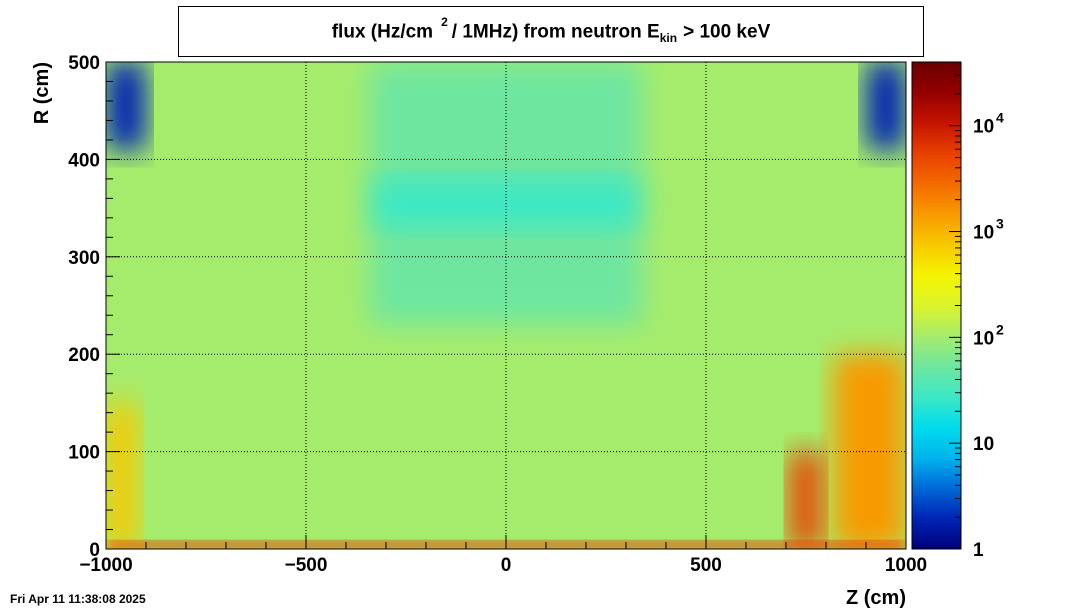 Image resolution: width=1068 pixels, height=610 pixels. Describe the element at coordinates (906, 565) in the screenshot. I see `x-tick-label: 1000` at that location.